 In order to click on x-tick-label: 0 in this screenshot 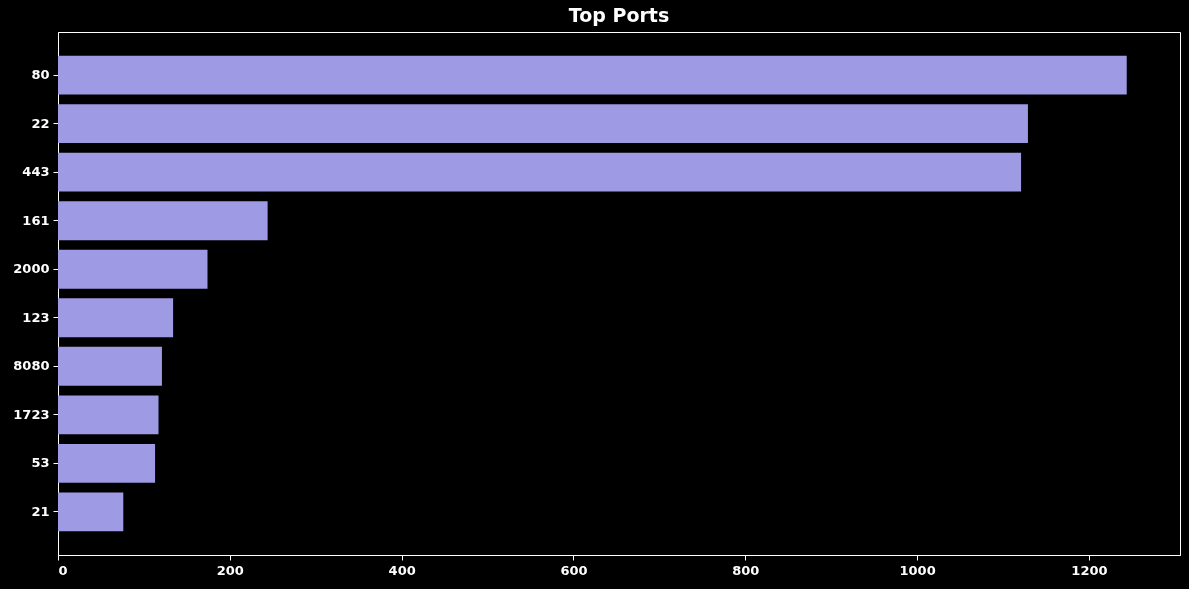, I will do `click(63, 570)`.